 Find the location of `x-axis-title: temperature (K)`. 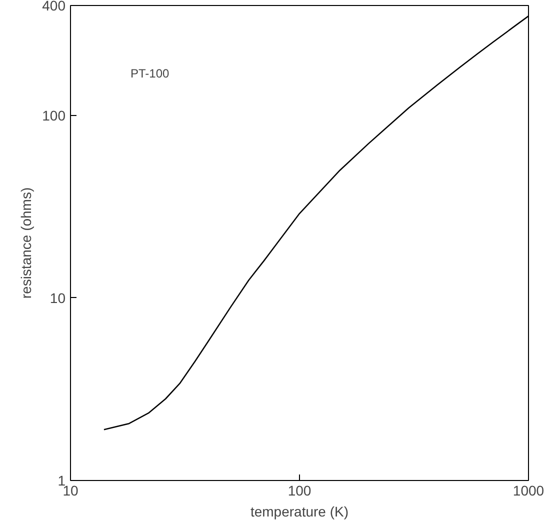

x-axis-title: temperature (K) is located at coordinates (299, 512).